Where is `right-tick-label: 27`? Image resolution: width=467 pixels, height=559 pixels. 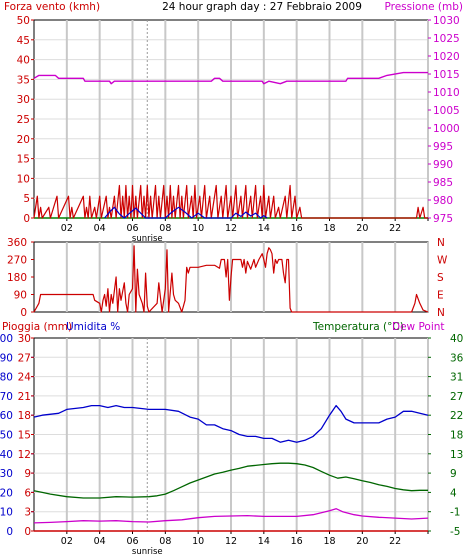
right-tick-label: 27 is located at coordinates (456, 397).